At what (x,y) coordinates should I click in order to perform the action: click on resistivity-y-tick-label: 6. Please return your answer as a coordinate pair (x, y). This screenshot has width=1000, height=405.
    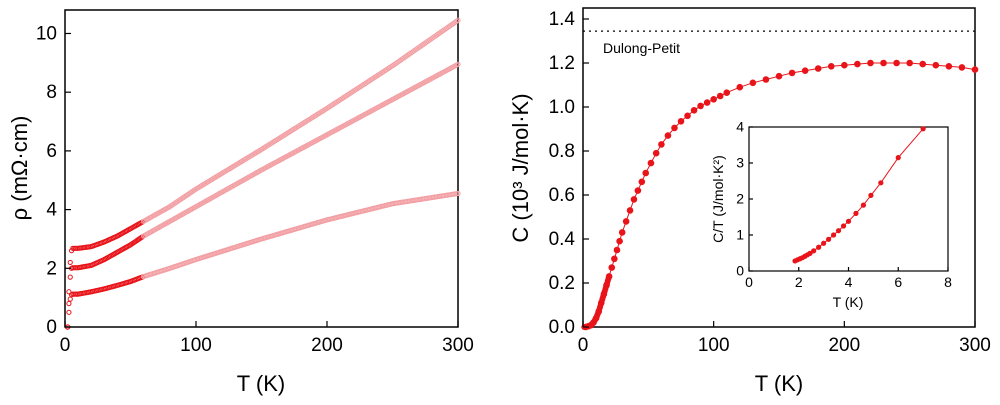
    Looking at the image, I should click on (51, 151).